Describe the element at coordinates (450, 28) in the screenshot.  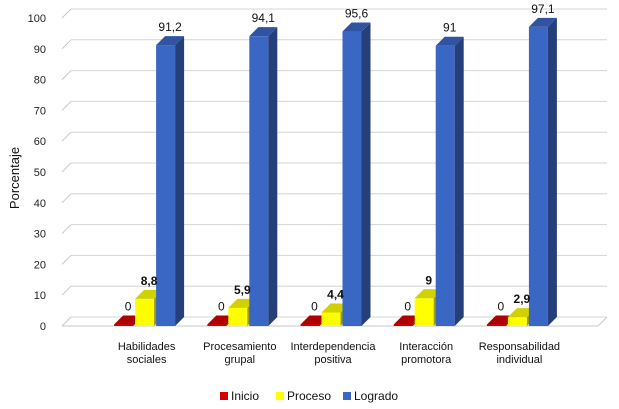
I see `data-label: 91` at that location.